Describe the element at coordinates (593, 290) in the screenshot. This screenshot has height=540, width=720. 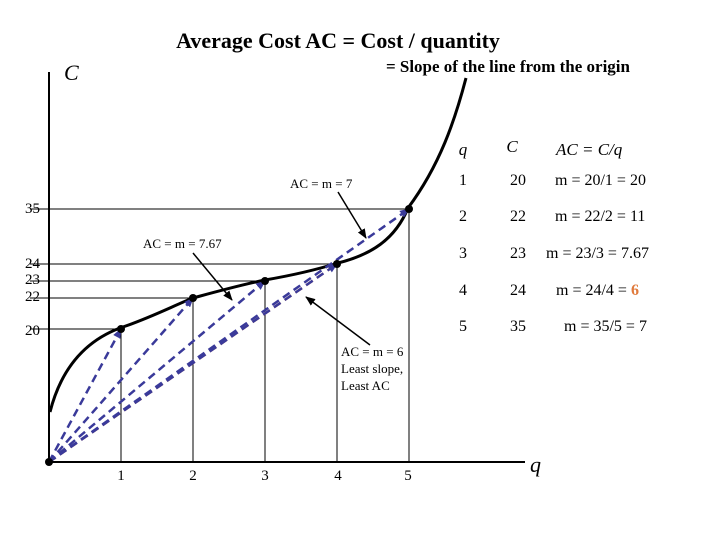
I see `table-cell-ac-prefix: m = 24/4 =` at that location.